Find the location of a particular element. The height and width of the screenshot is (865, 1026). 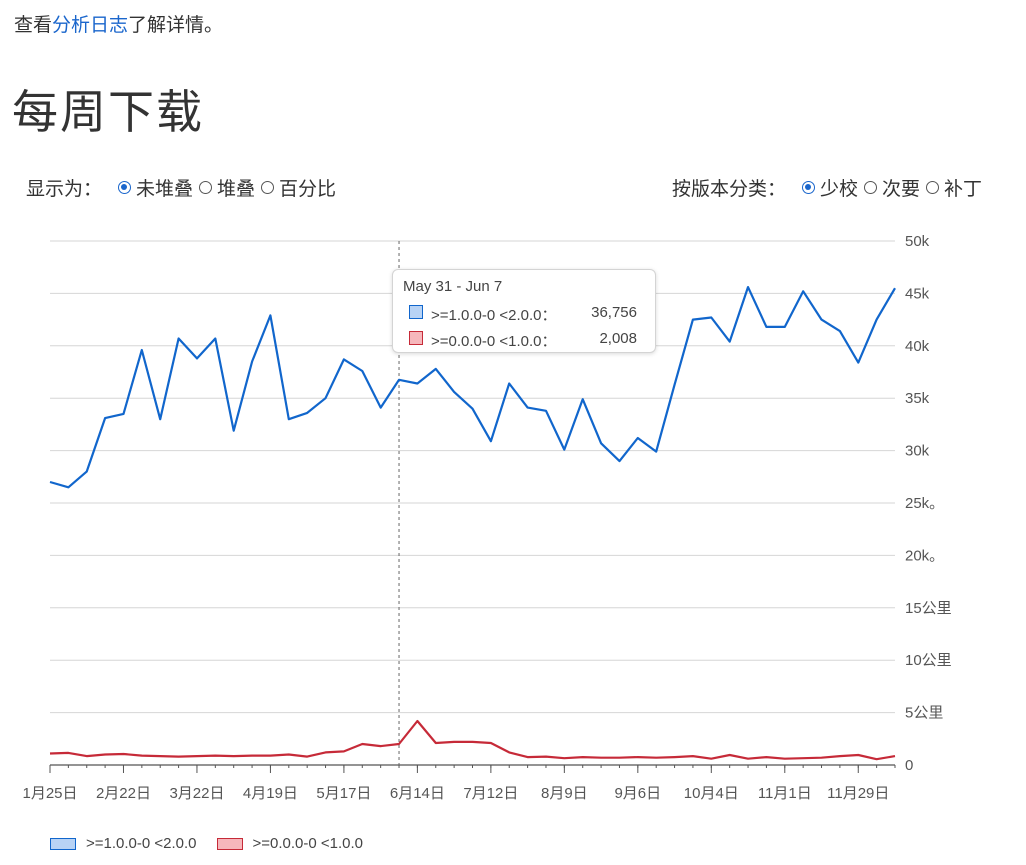

y-axis: 0 5公里 10公里 15公里 20k。 25k。 30k 35k 40k 45k 50k is located at coordinates (928, 503).